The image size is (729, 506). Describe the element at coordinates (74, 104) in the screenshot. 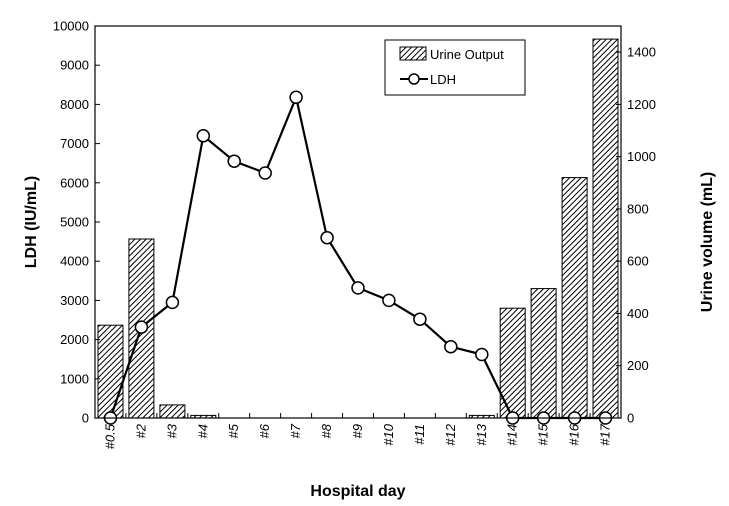

I see `left-tick-label: 8000` at that location.